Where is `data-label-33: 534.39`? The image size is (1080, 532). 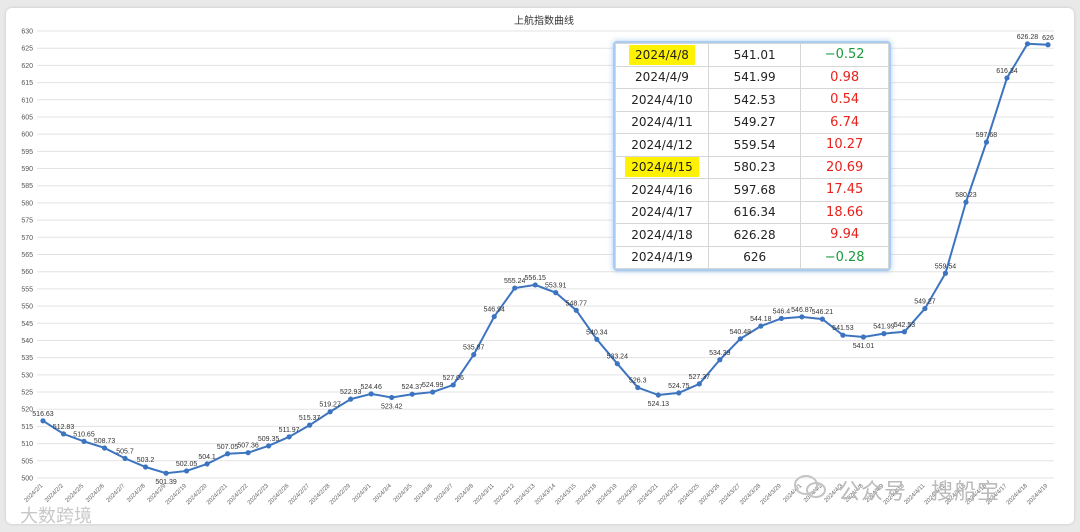 data-label-33: 534.39 is located at coordinates (720, 353).